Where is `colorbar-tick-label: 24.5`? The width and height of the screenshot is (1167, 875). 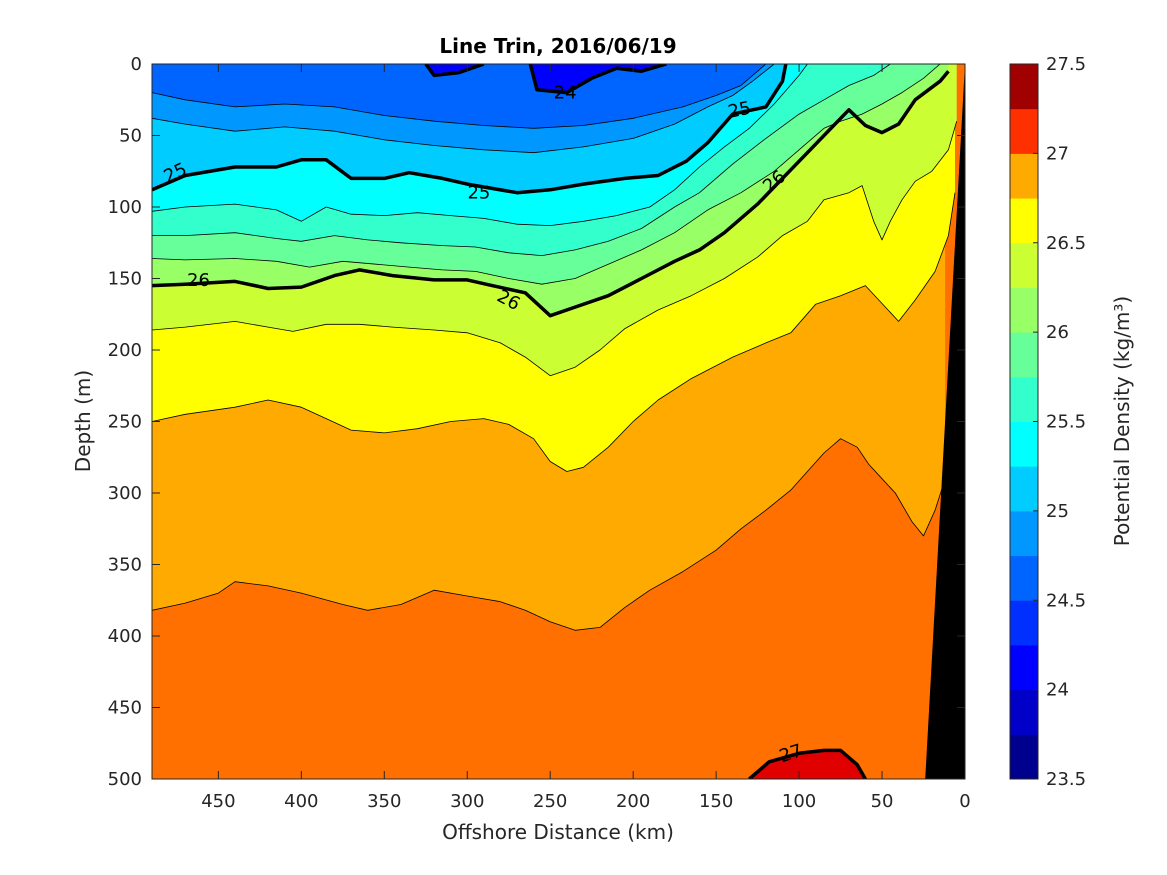 colorbar-tick-label: 24.5 is located at coordinates (1066, 600).